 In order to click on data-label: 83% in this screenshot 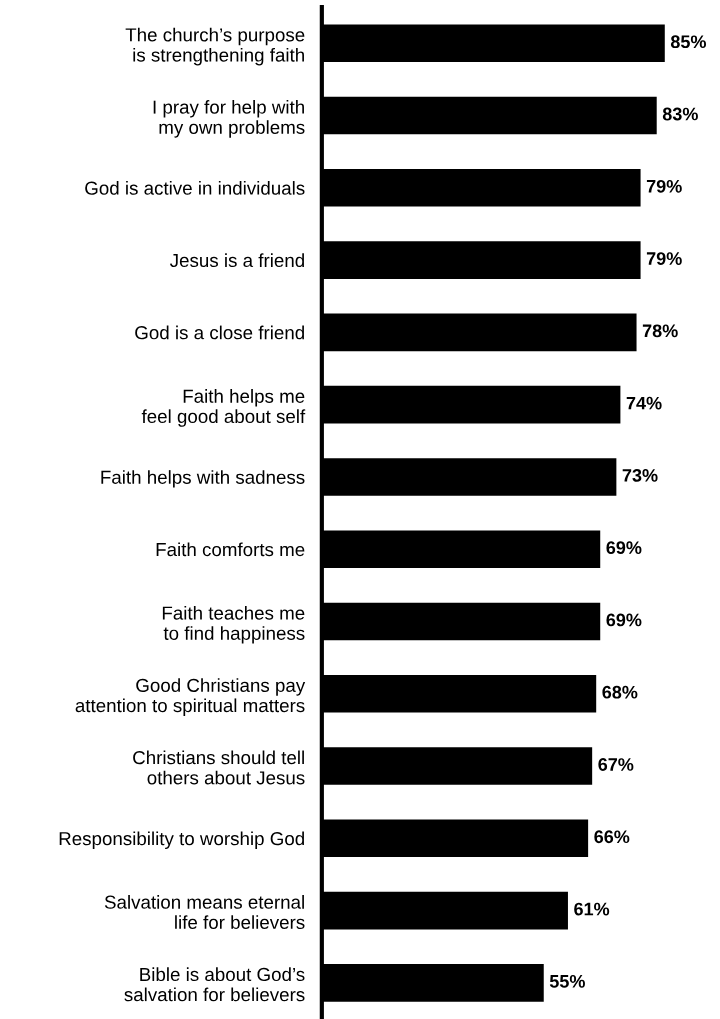, I will do `click(680, 114)`.